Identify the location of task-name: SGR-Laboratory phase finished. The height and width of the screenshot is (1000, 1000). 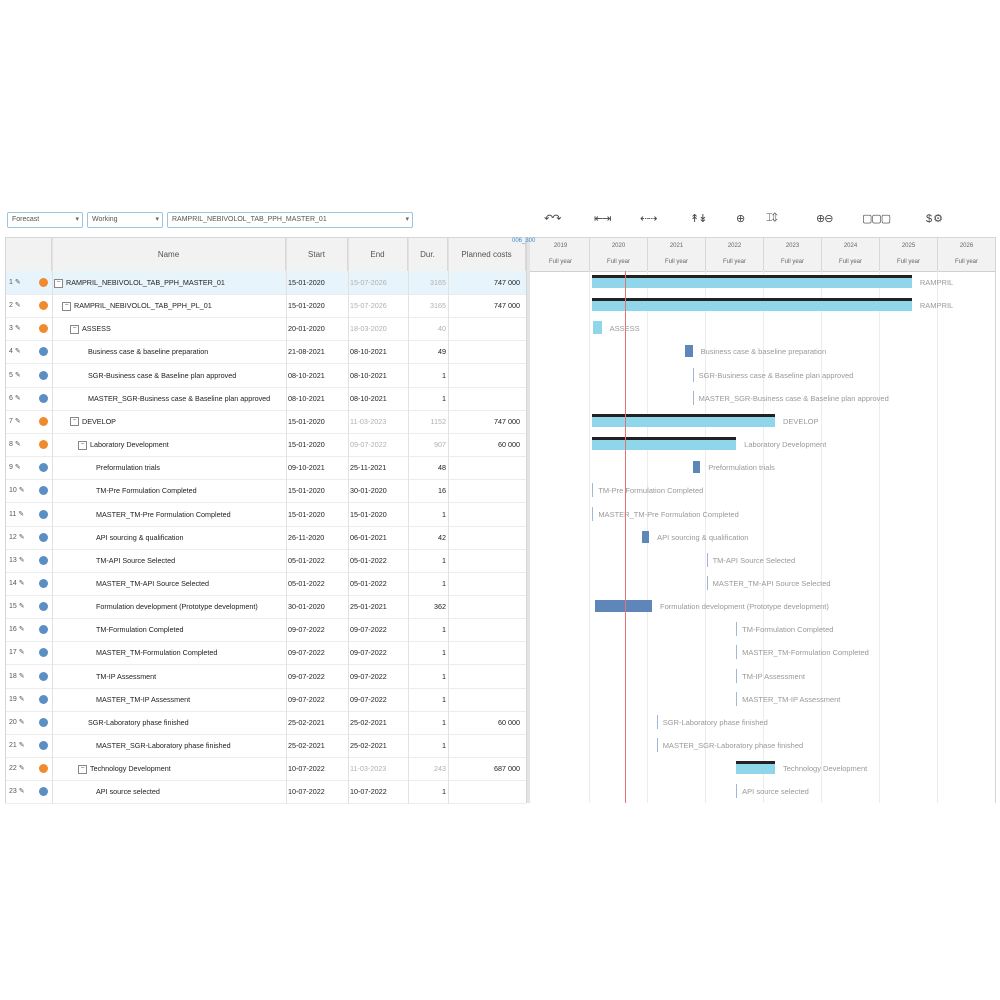
(182, 722).